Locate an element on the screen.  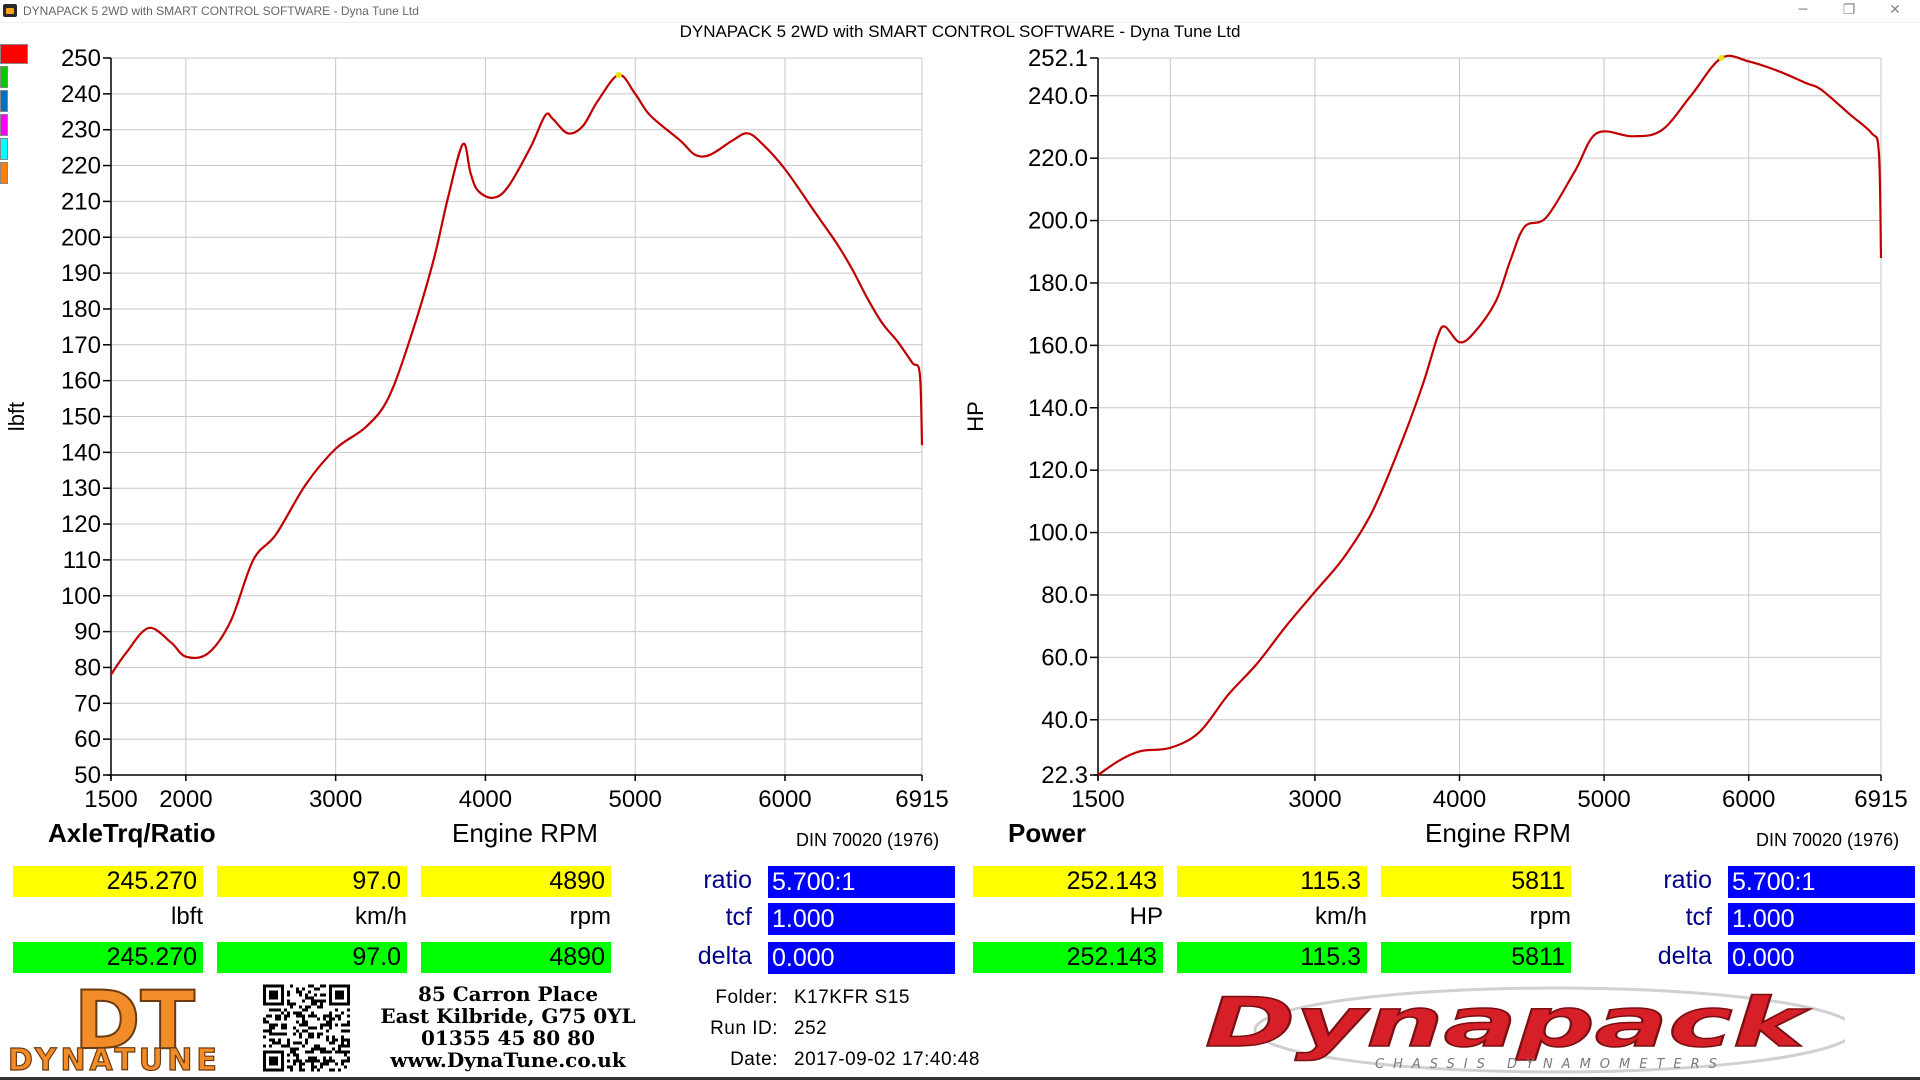
close-button: ✕ is located at coordinates (1895, 10).